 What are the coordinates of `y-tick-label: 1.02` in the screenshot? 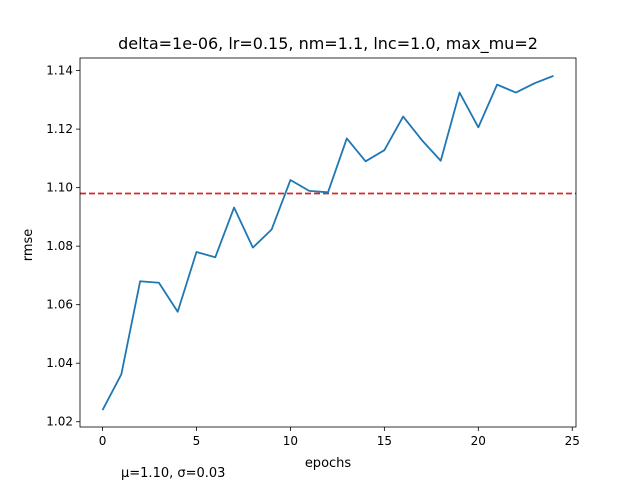 It's located at (59, 422).